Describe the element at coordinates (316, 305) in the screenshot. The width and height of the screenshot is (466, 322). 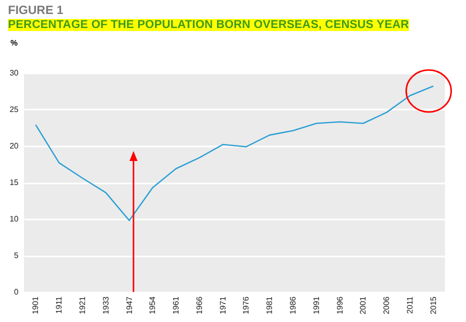
I see `x-tick-label: 1991` at that location.